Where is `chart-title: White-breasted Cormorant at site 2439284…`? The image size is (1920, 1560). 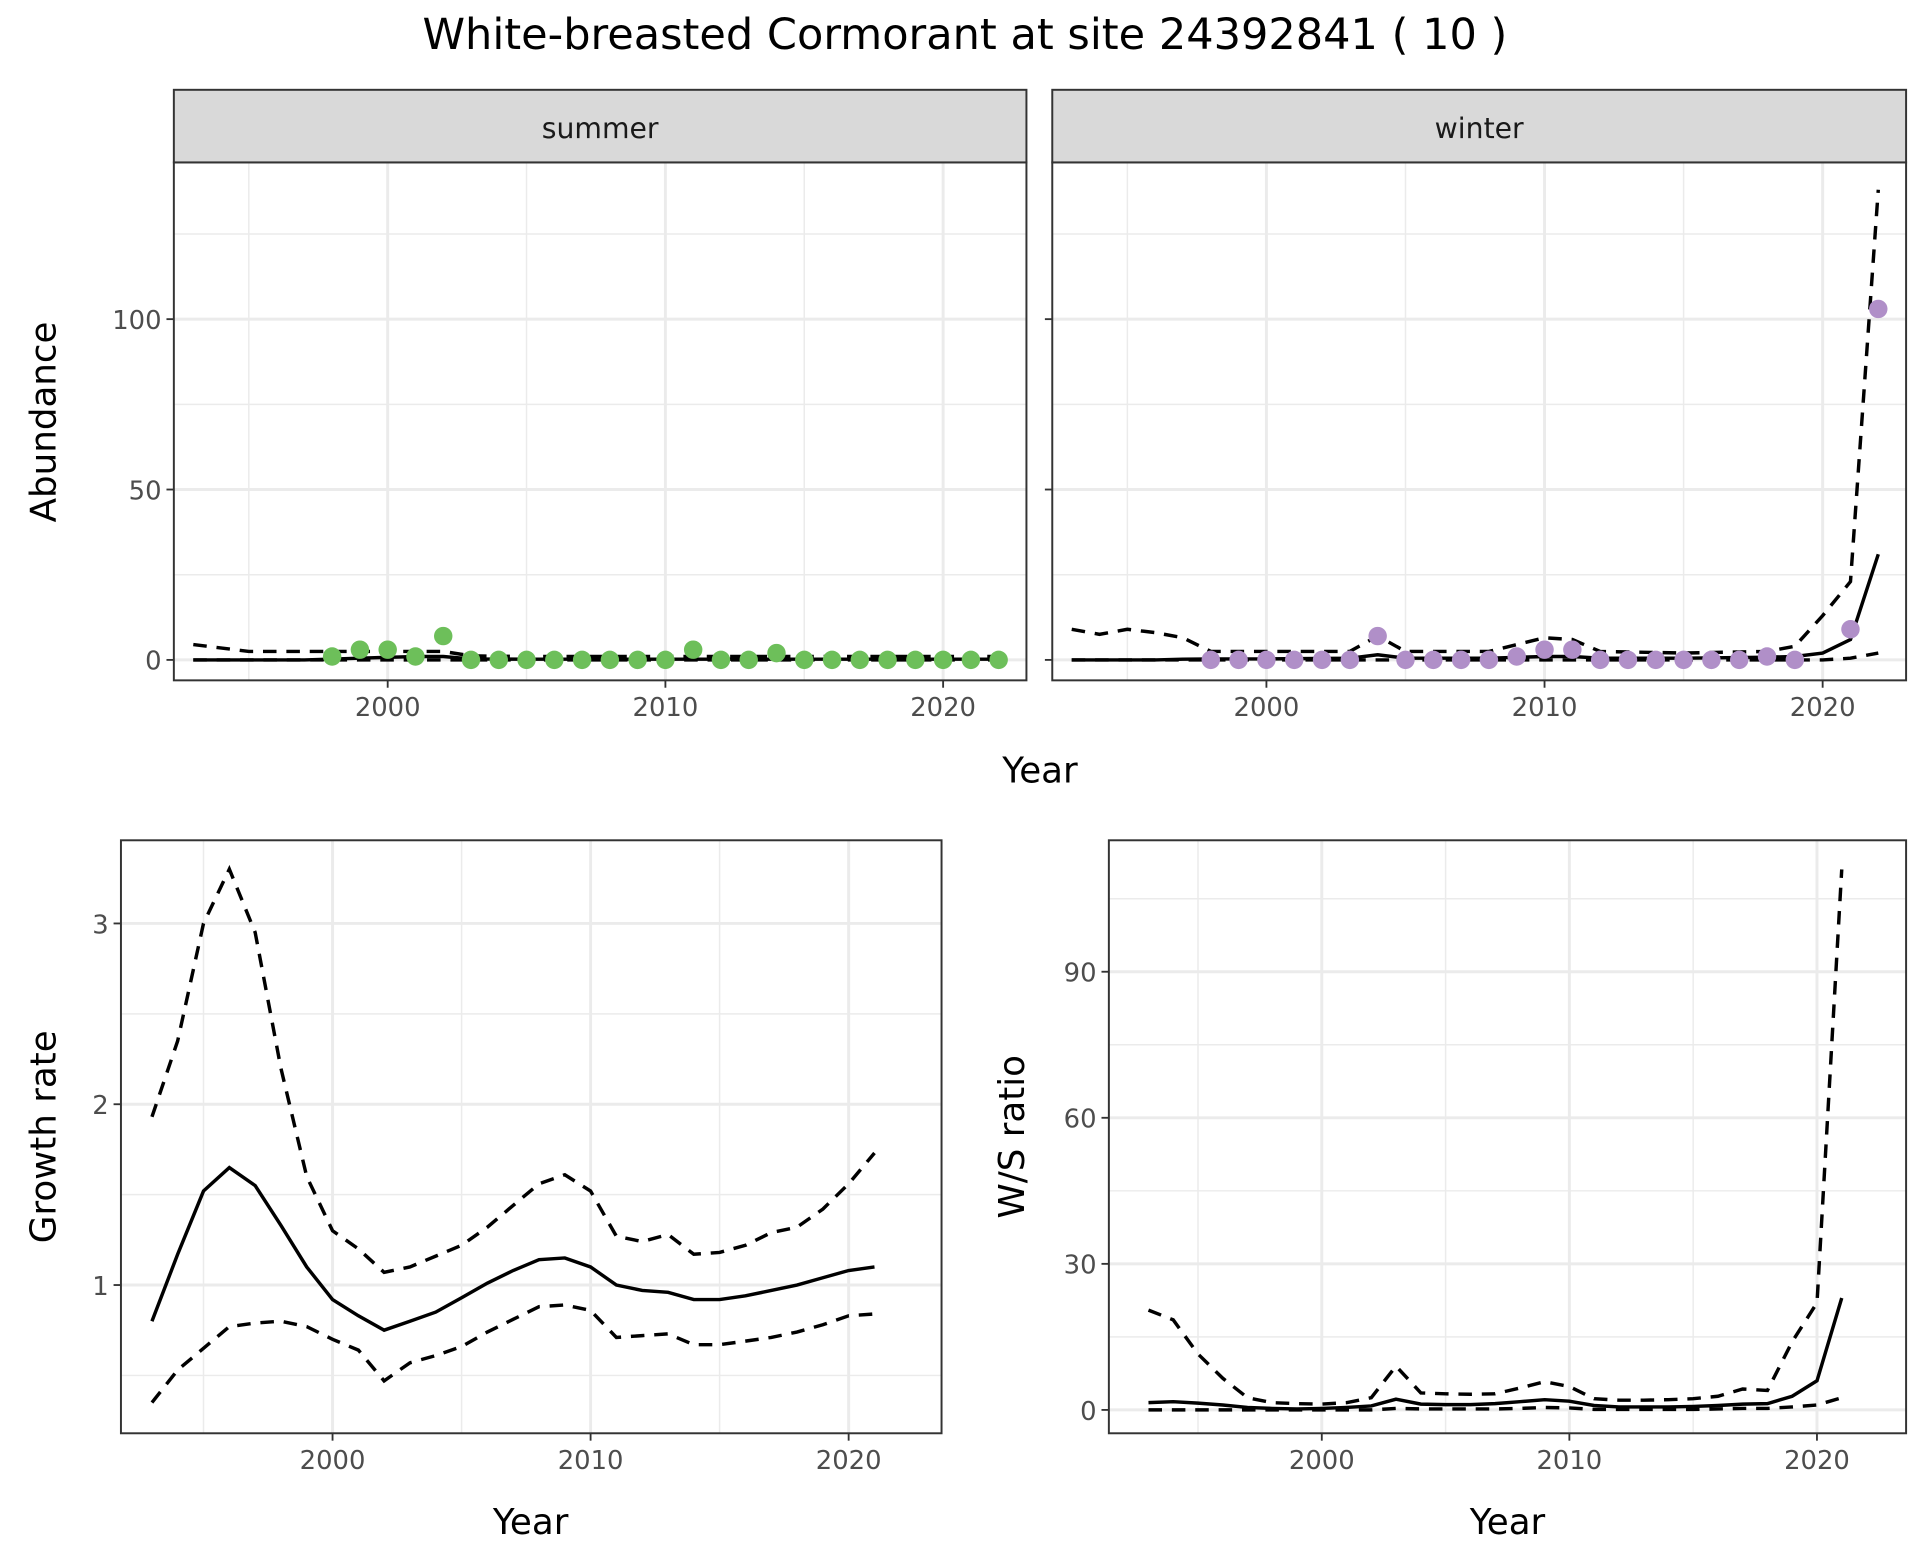
chart-title: White-breasted Cormorant at site 2439284… is located at coordinates (964, 35).